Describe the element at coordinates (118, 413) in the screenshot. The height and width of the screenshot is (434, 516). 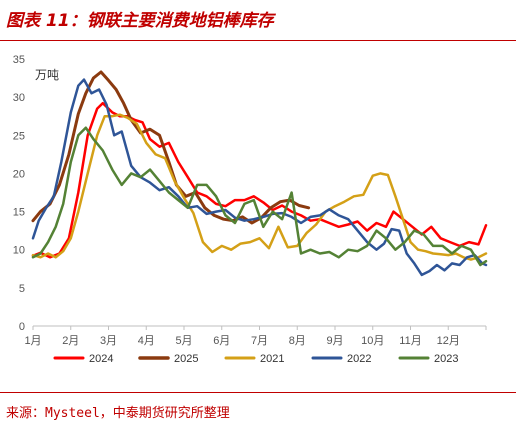
I see `source-note: 来源：Mysteel，中泰期货研究所整理` at that location.